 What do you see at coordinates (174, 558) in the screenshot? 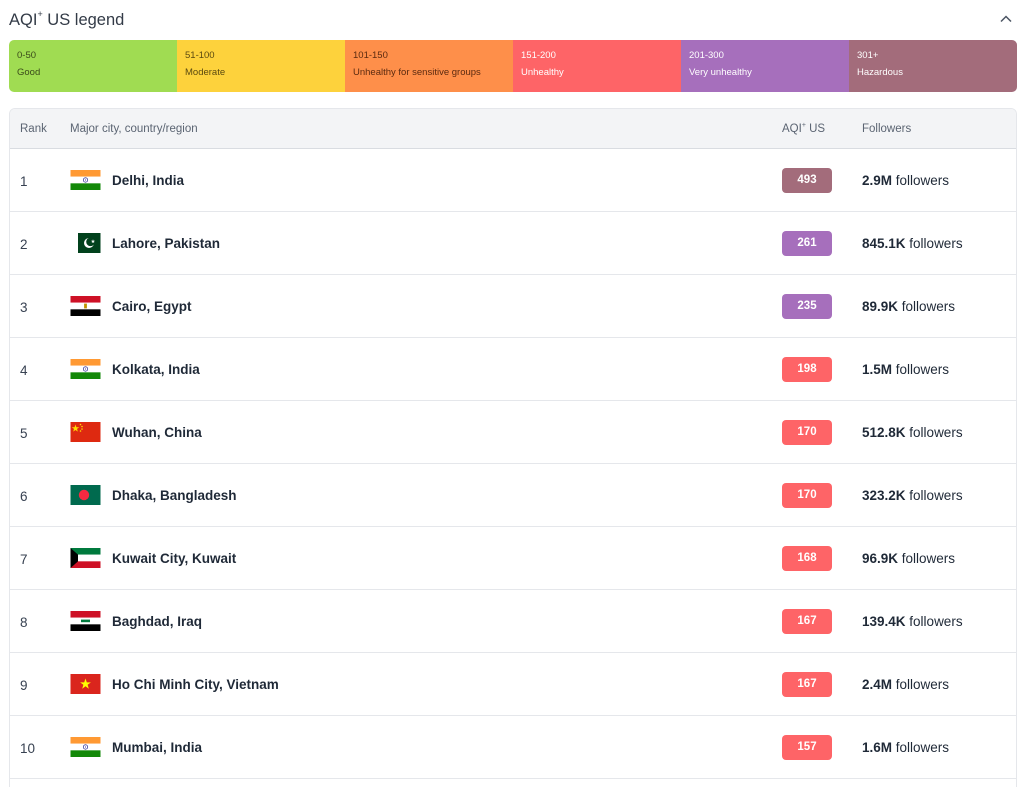
I see `city-name-link: Kuwait City, Kuwait` at bounding box center [174, 558].